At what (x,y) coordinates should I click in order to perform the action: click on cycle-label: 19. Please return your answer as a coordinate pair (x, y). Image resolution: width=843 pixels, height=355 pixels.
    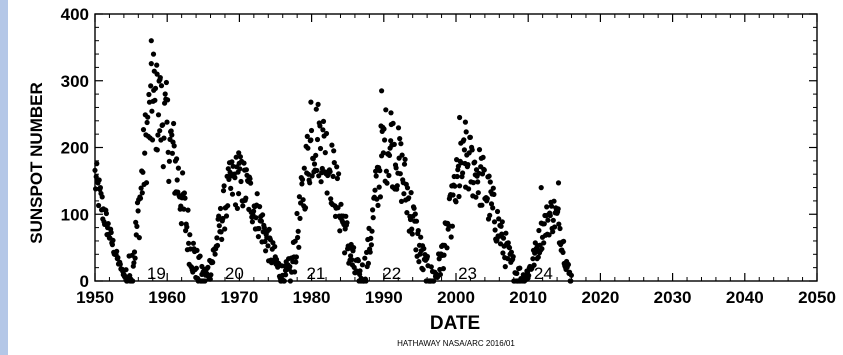
    Looking at the image, I should click on (156, 273).